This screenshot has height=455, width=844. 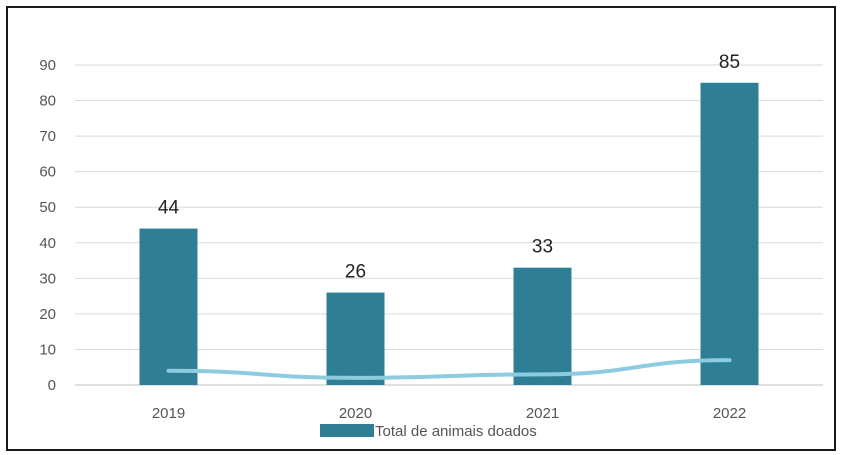 What do you see at coordinates (47, 207) in the screenshot?
I see `y-tick-label: 50` at bounding box center [47, 207].